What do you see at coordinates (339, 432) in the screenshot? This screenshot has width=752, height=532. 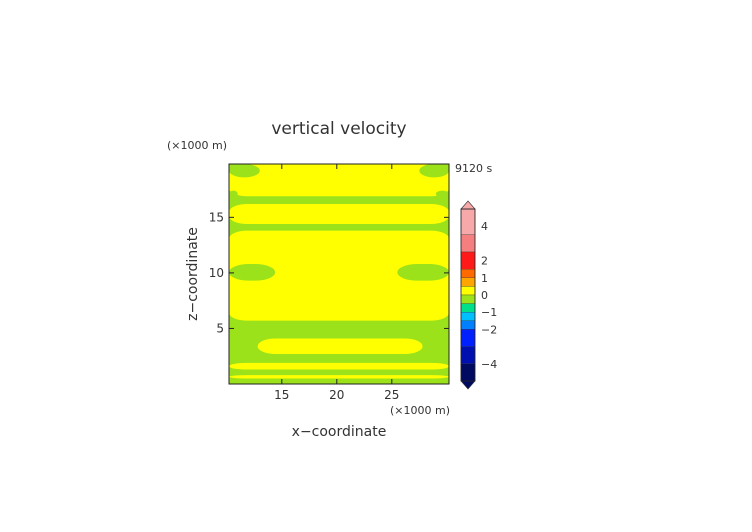 I see `x-axis-label: x−coordinate` at bounding box center [339, 432].